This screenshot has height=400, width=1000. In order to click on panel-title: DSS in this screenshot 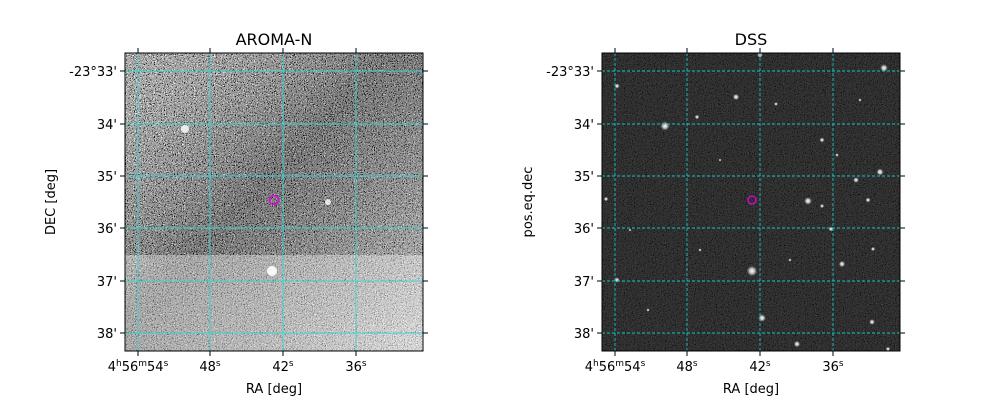, I will do `click(751, 39)`.